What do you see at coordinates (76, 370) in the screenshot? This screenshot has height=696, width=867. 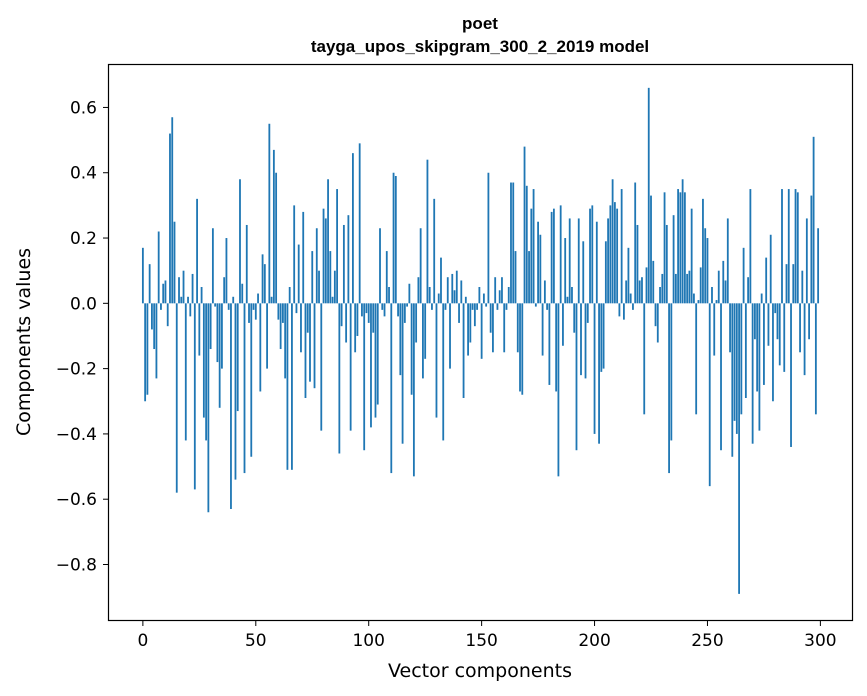 I see `y-tick-label: −0.2` at bounding box center [76, 370].